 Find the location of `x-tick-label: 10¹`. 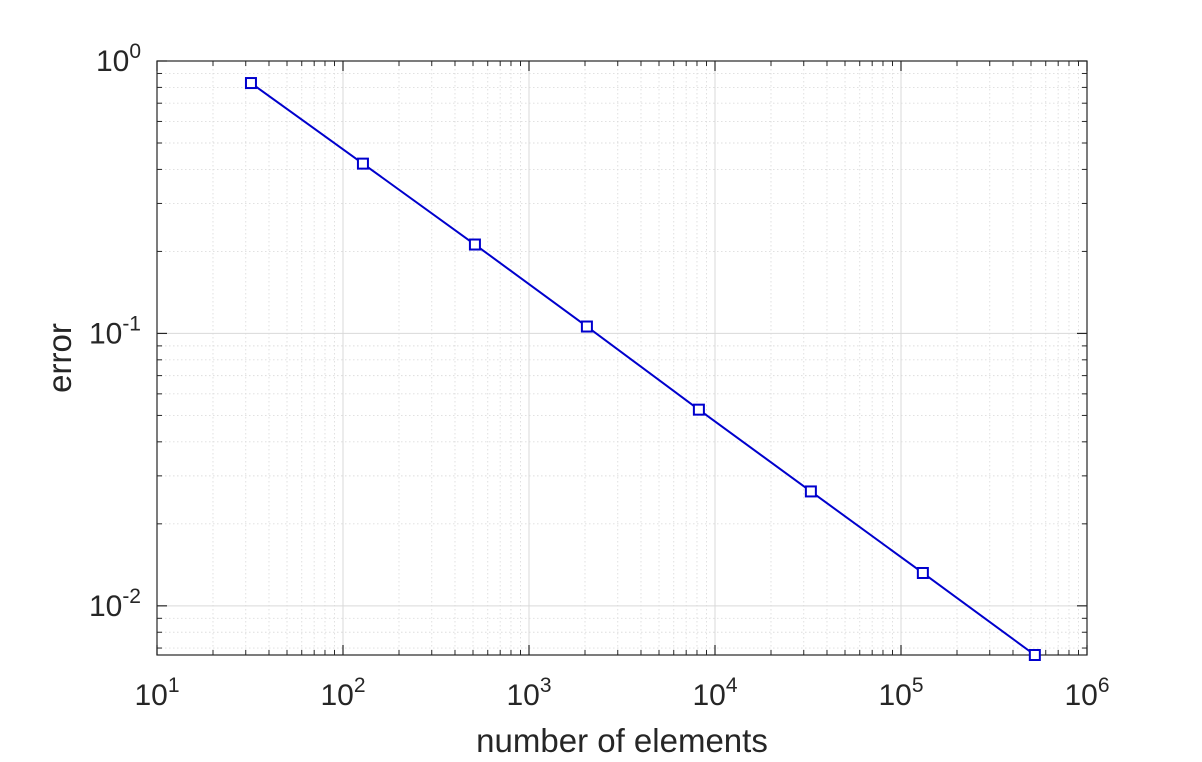

x-tick-label: 10¹ is located at coordinates (156, 693).